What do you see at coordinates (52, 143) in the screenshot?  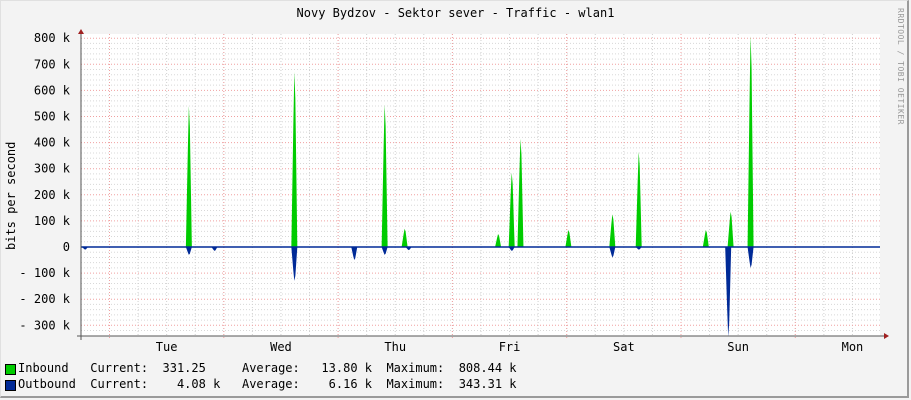 I see `y-tick-label: 400 k` at bounding box center [52, 143].